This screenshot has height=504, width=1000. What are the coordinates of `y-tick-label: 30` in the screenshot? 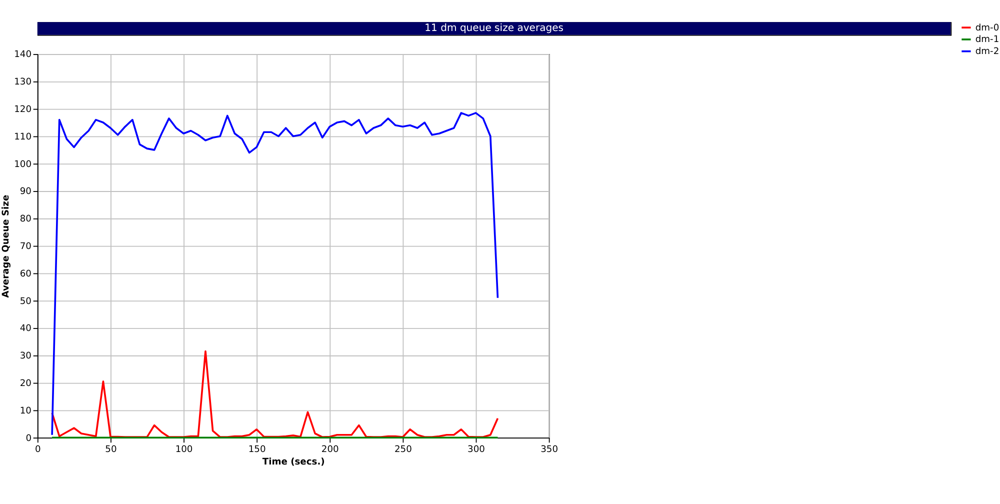 It's located at (26, 357).